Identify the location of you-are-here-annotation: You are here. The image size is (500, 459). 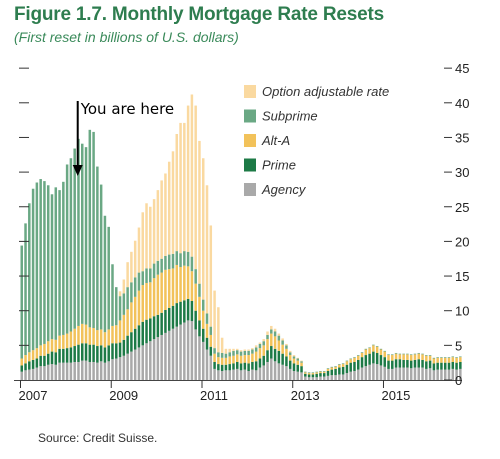
(123, 138).